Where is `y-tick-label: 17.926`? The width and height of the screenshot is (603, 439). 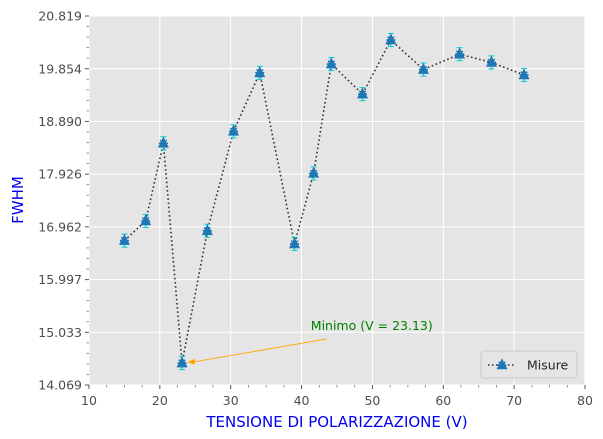 y-tick-label: 17.926 is located at coordinates (60, 174).